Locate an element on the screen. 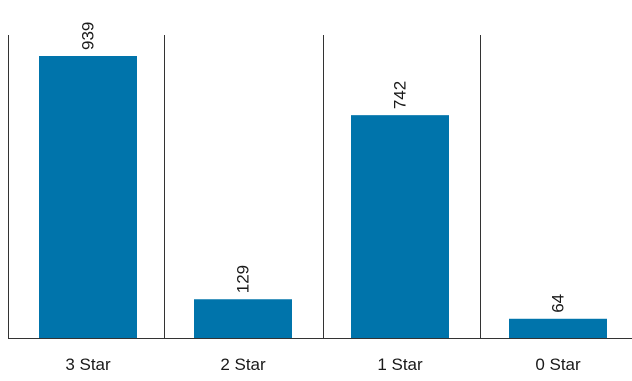 This screenshot has width=632, height=381. x-tick-label-1-star: 1 Star is located at coordinates (400, 364).